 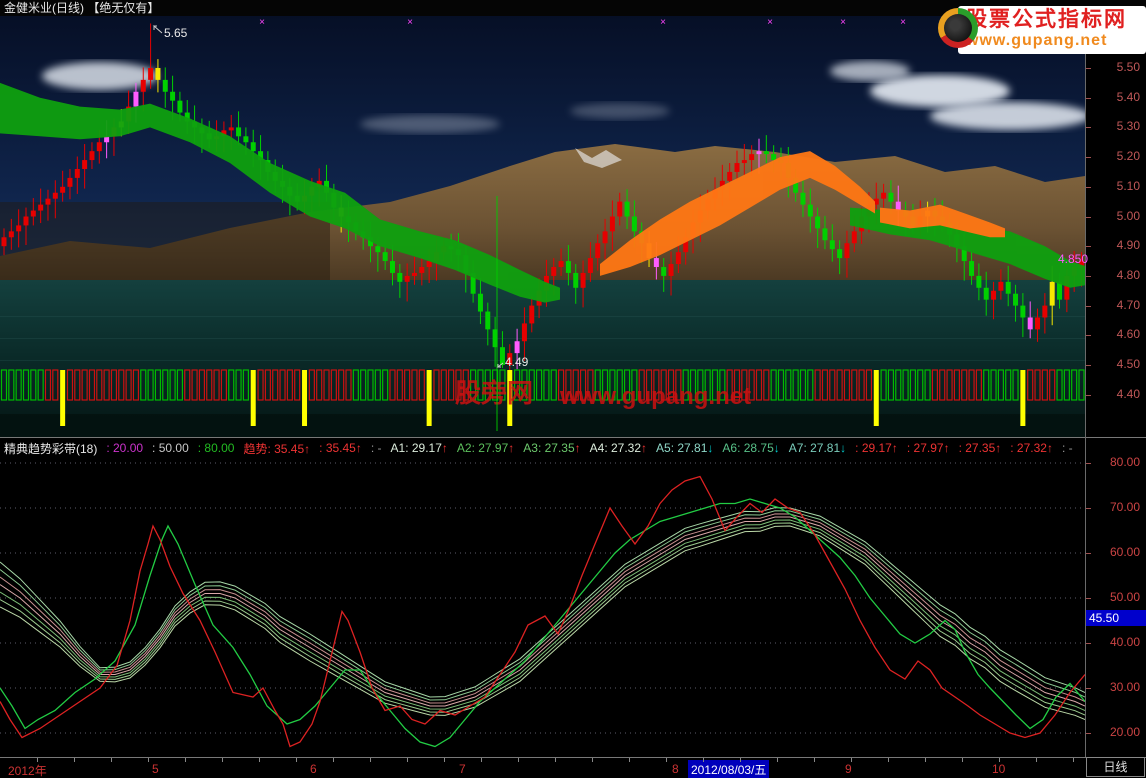 I want to click on time-tick-label: 9, so click(x=848, y=769).